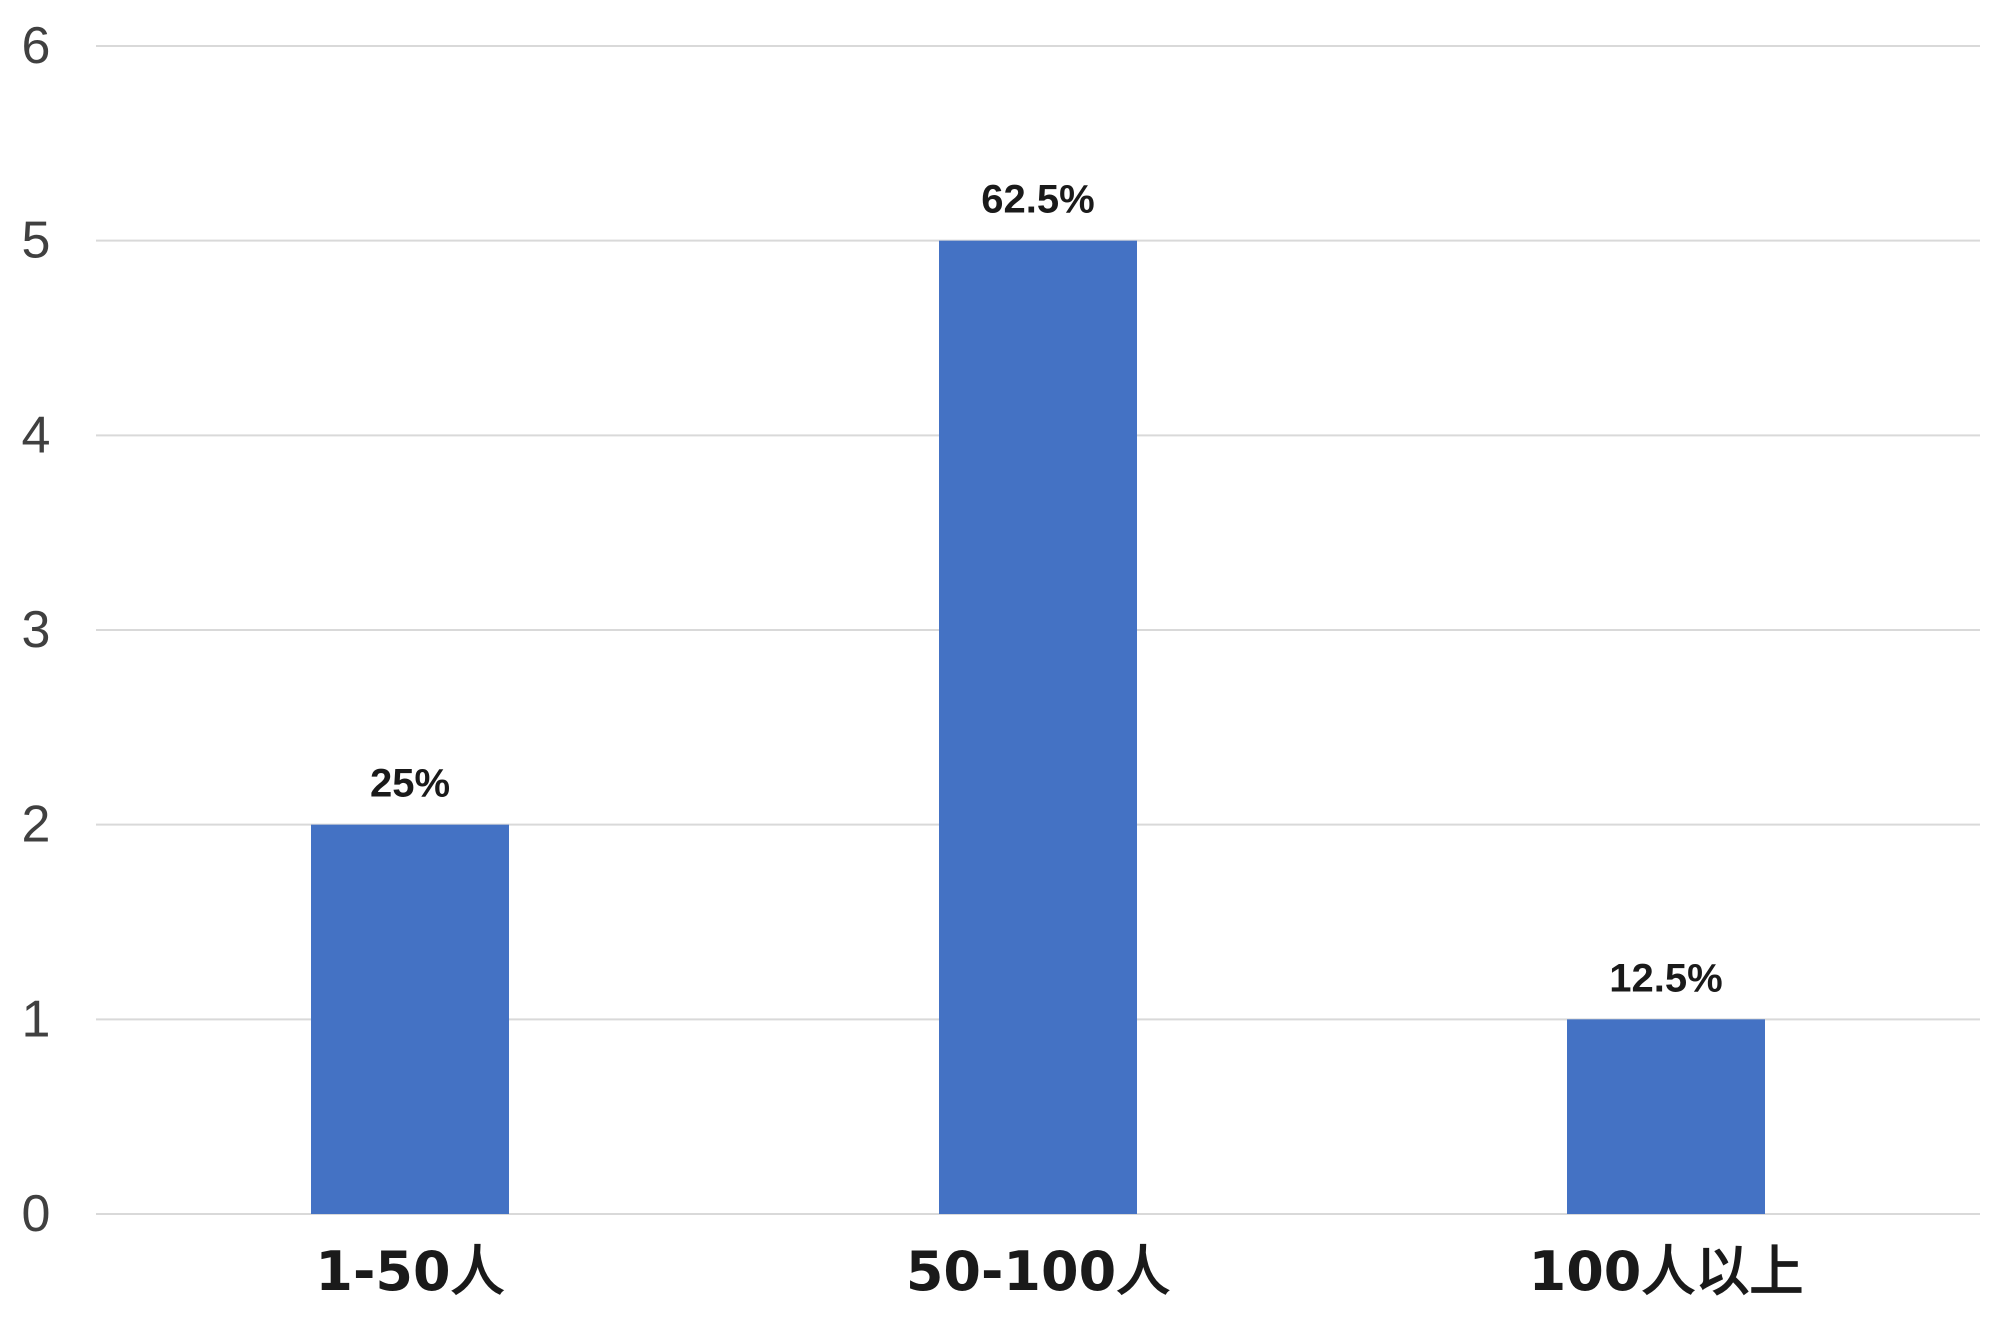 Image resolution: width=2000 pixels, height=1332 pixels. What do you see at coordinates (1665, 978) in the screenshot?
I see `data-label: 12.5%` at bounding box center [1665, 978].